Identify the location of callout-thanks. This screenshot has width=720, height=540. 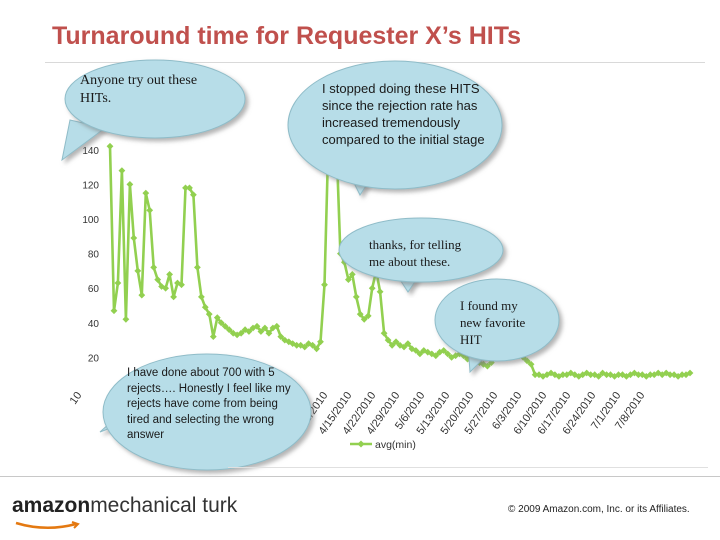
(421, 255).